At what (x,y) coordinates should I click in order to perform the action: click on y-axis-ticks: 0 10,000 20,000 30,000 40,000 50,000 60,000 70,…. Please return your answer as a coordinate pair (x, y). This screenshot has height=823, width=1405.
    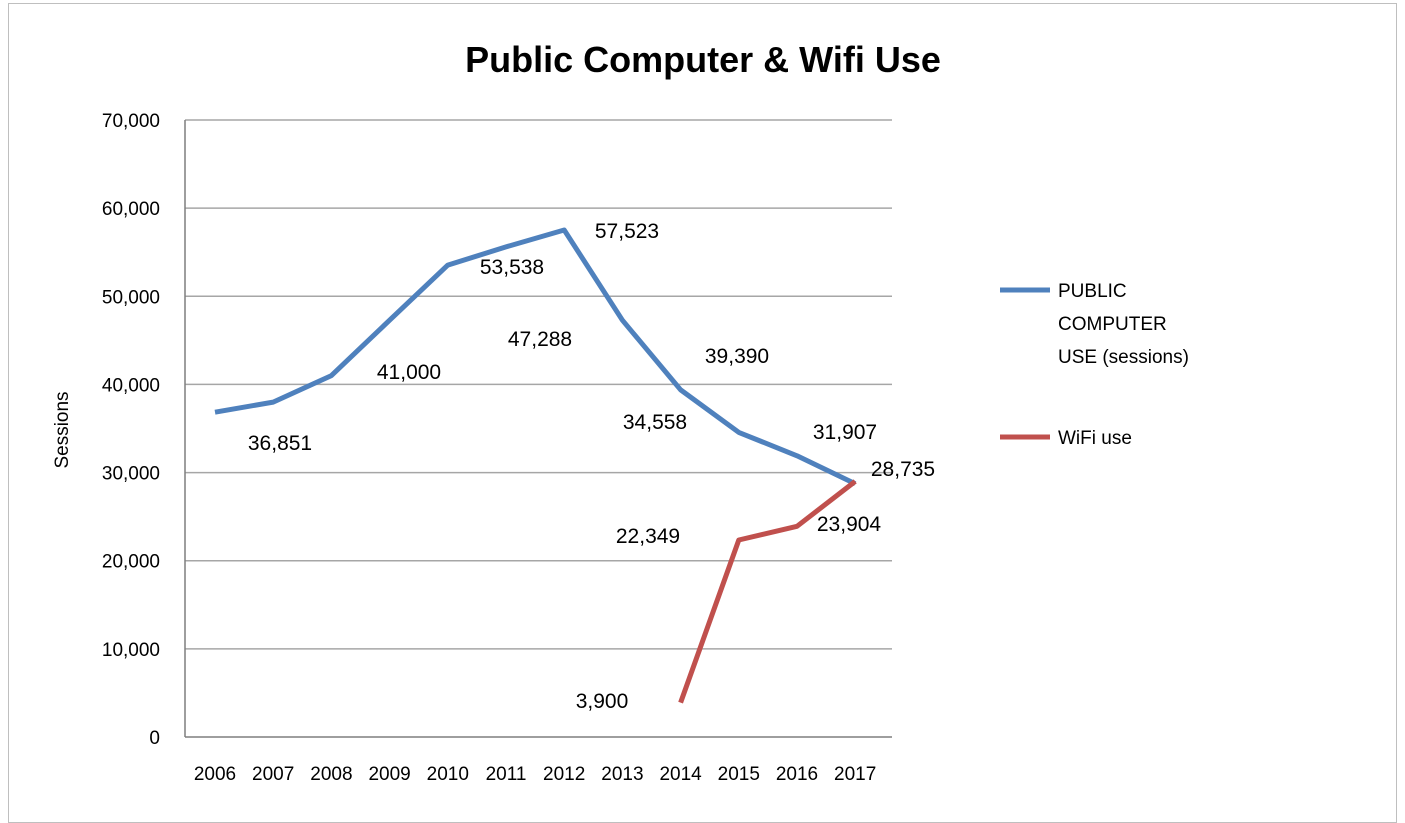
    Looking at the image, I should click on (131, 430).